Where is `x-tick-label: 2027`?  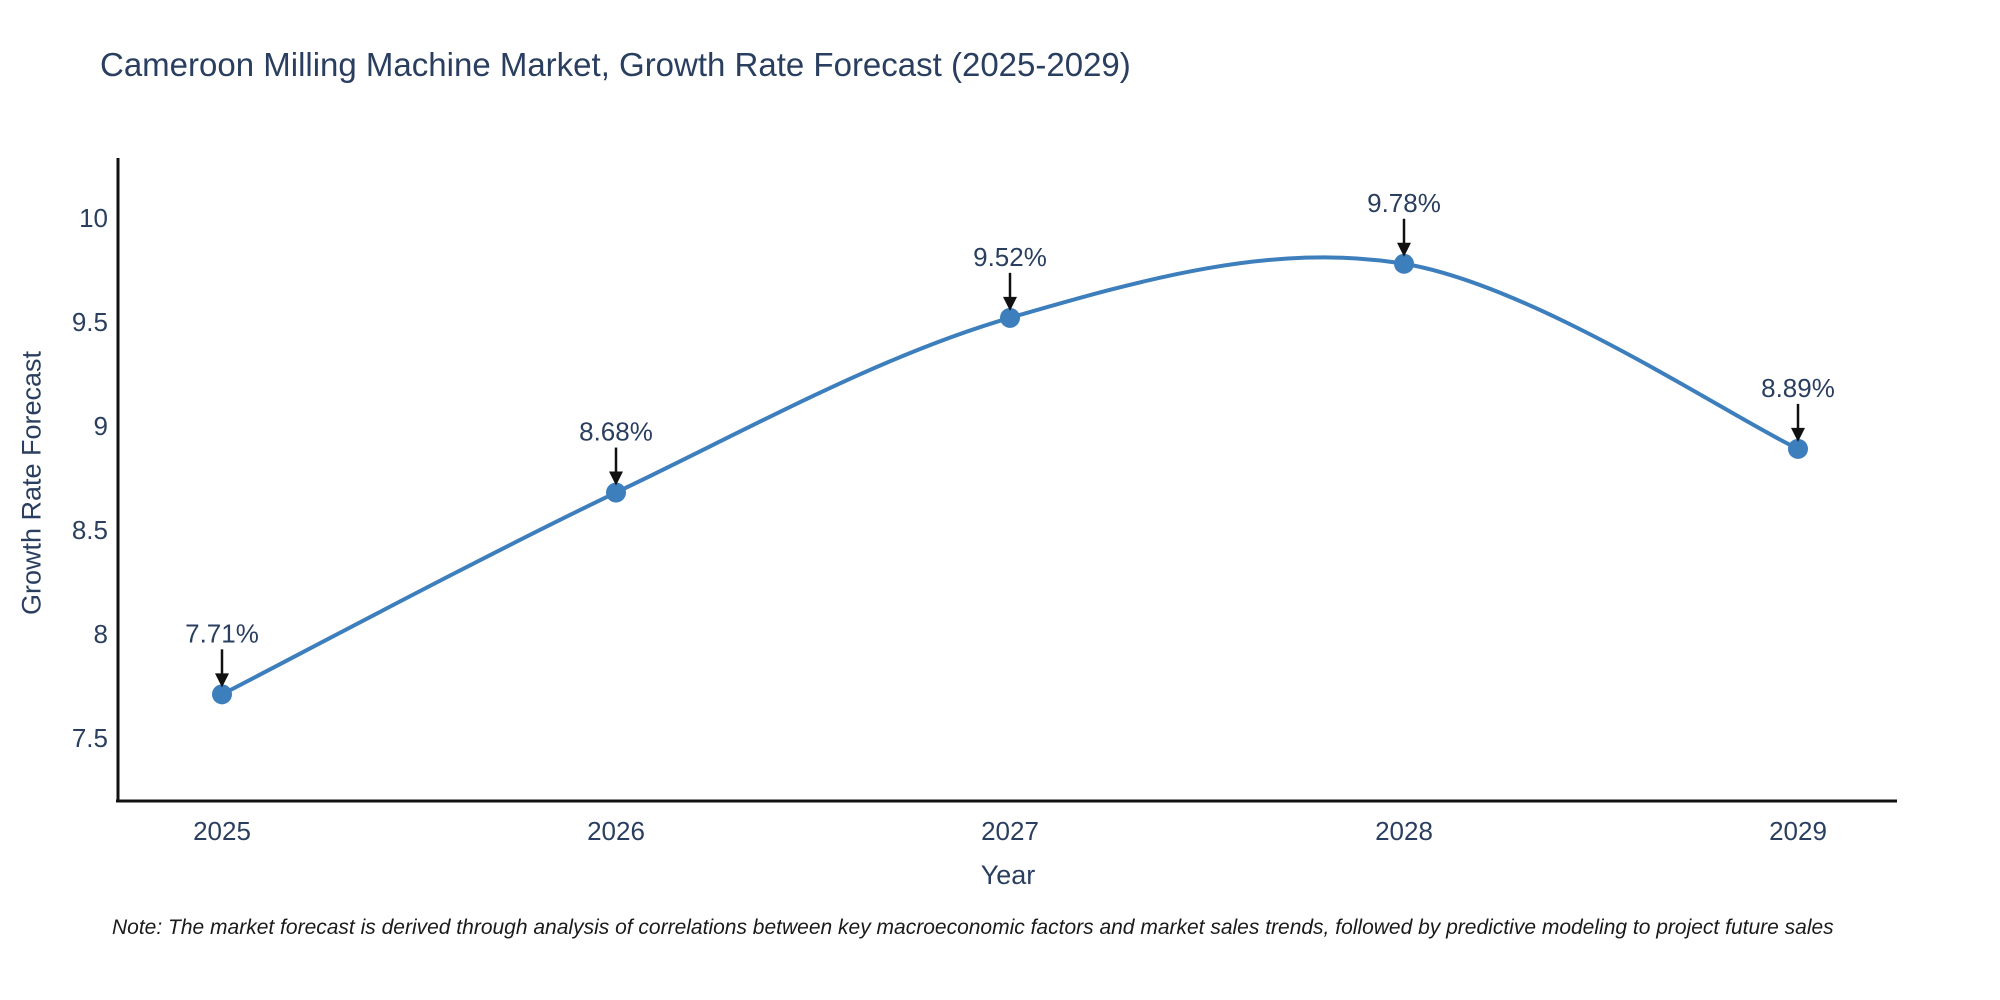
x-tick-label: 2027 is located at coordinates (1010, 831).